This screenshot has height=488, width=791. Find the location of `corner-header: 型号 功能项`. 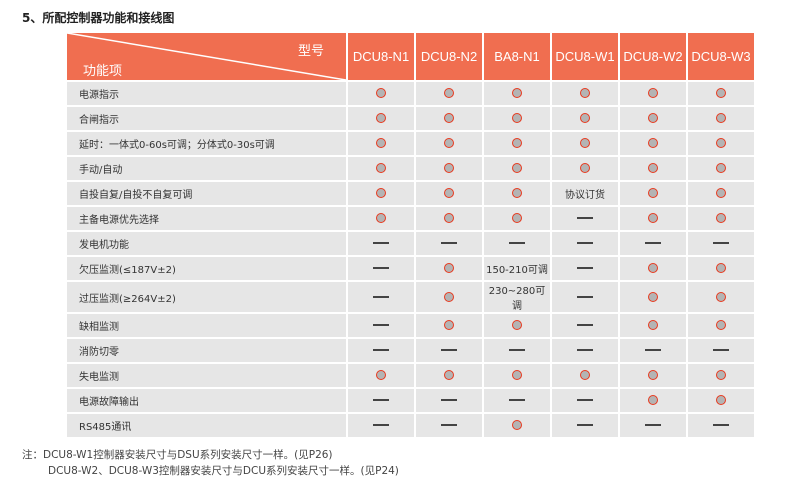

corner-header: 型号 功能项 is located at coordinates (206, 56).